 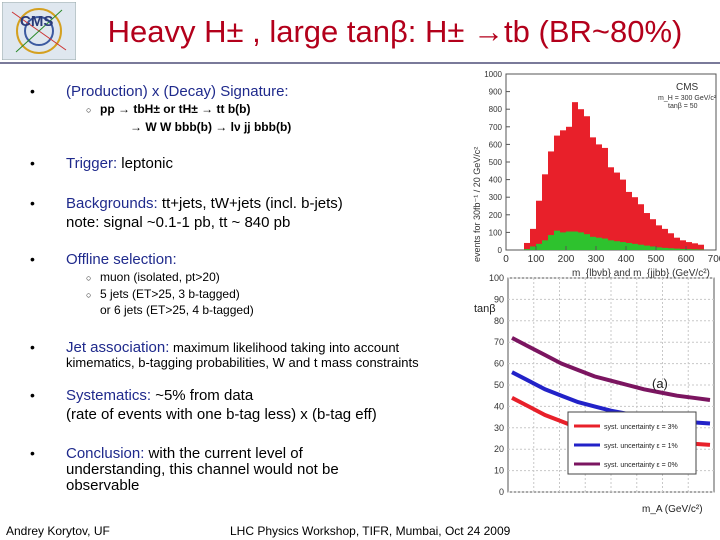 What do you see at coordinates (641, 465) in the screenshot?
I see `reach-legend-label: syst. uncertainty ε = 0%` at bounding box center [641, 465].